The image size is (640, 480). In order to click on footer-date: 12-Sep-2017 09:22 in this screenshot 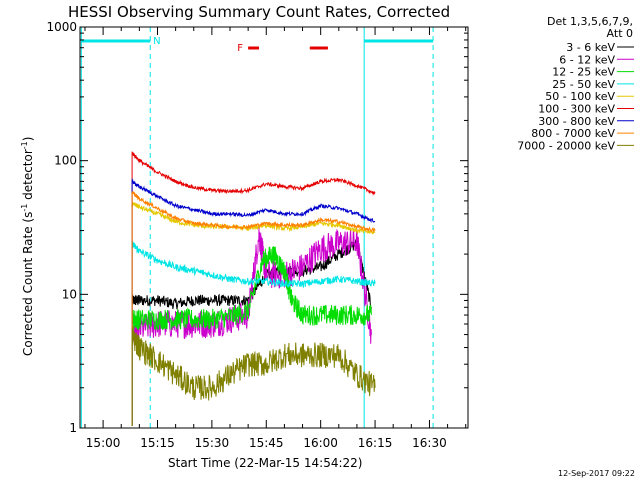, I will do `click(596, 473)`.